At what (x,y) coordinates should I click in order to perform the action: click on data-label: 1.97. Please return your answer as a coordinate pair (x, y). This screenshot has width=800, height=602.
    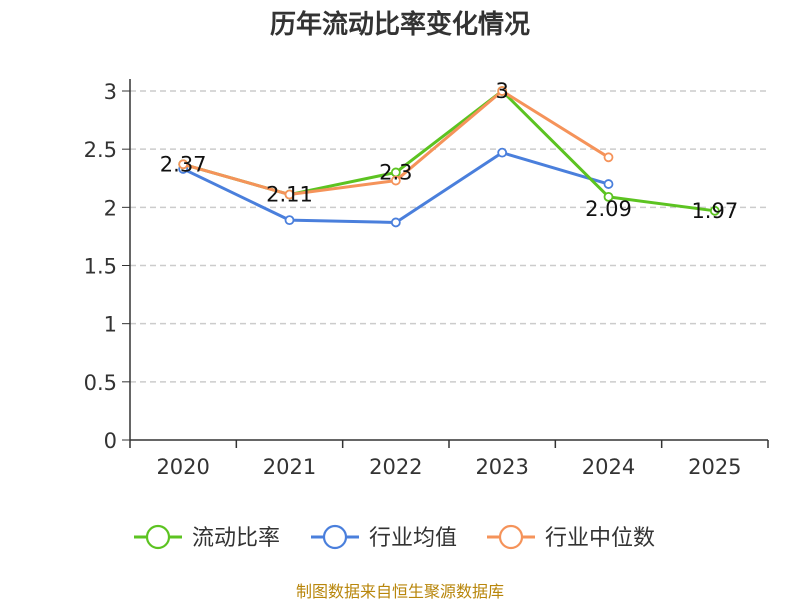
    Looking at the image, I should click on (714, 211).